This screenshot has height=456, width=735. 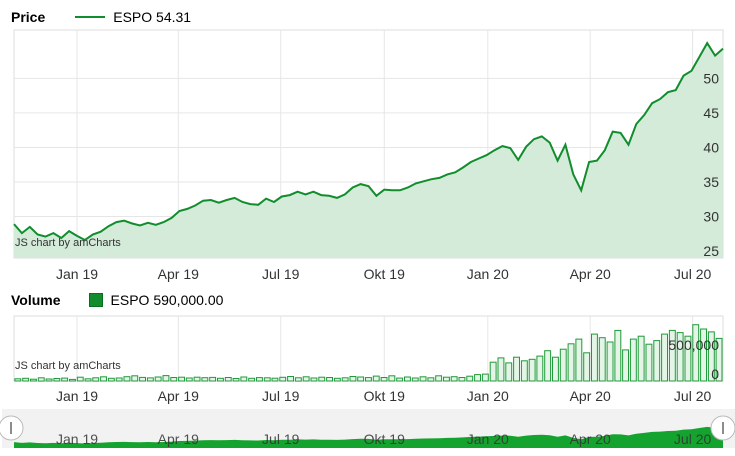 What do you see at coordinates (722, 428) in the screenshot?
I see `scrollbar-right-grip` at bounding box center [722, 428].